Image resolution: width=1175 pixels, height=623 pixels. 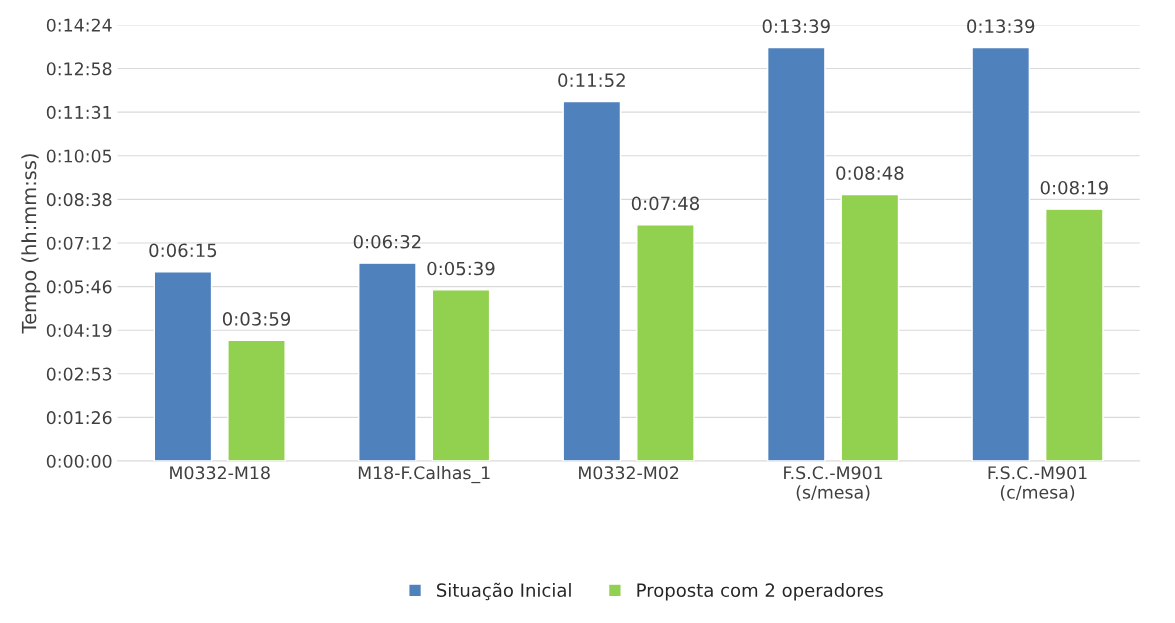 I want to click on y-tick-label: 0:04:19, so click(x=79, y=330).